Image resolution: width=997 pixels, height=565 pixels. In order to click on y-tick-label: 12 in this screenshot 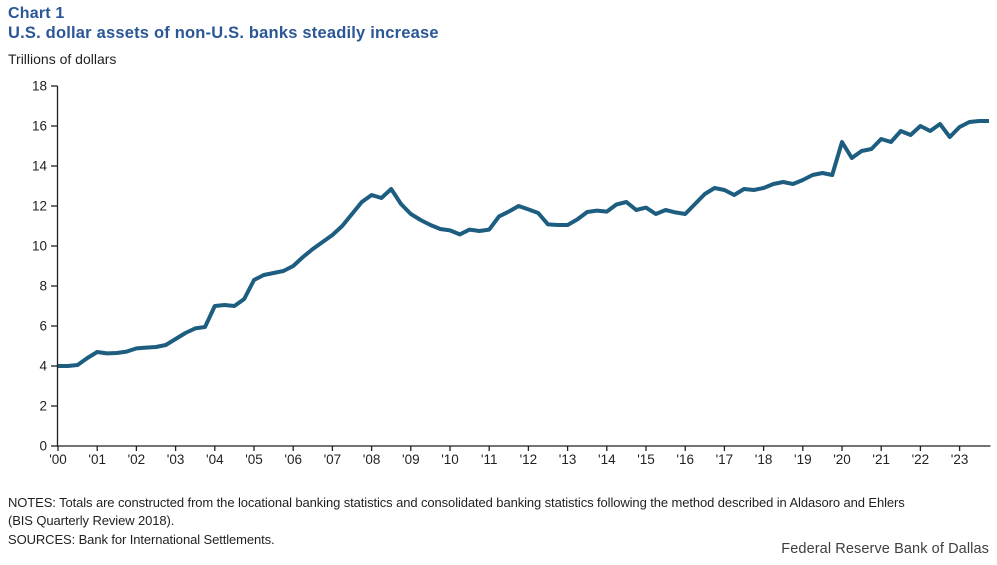, I will do `click(39, 206)`.